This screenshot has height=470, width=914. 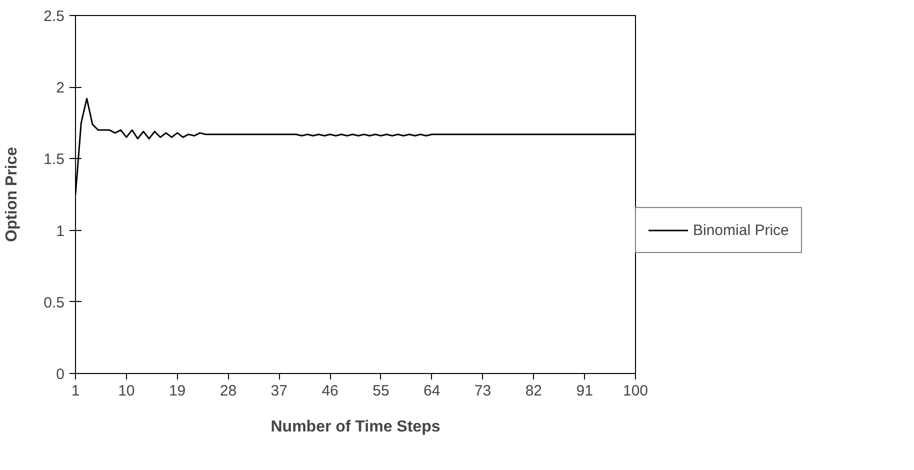 I want to click on x-tick-label: 1, so click(x=75, y=391).